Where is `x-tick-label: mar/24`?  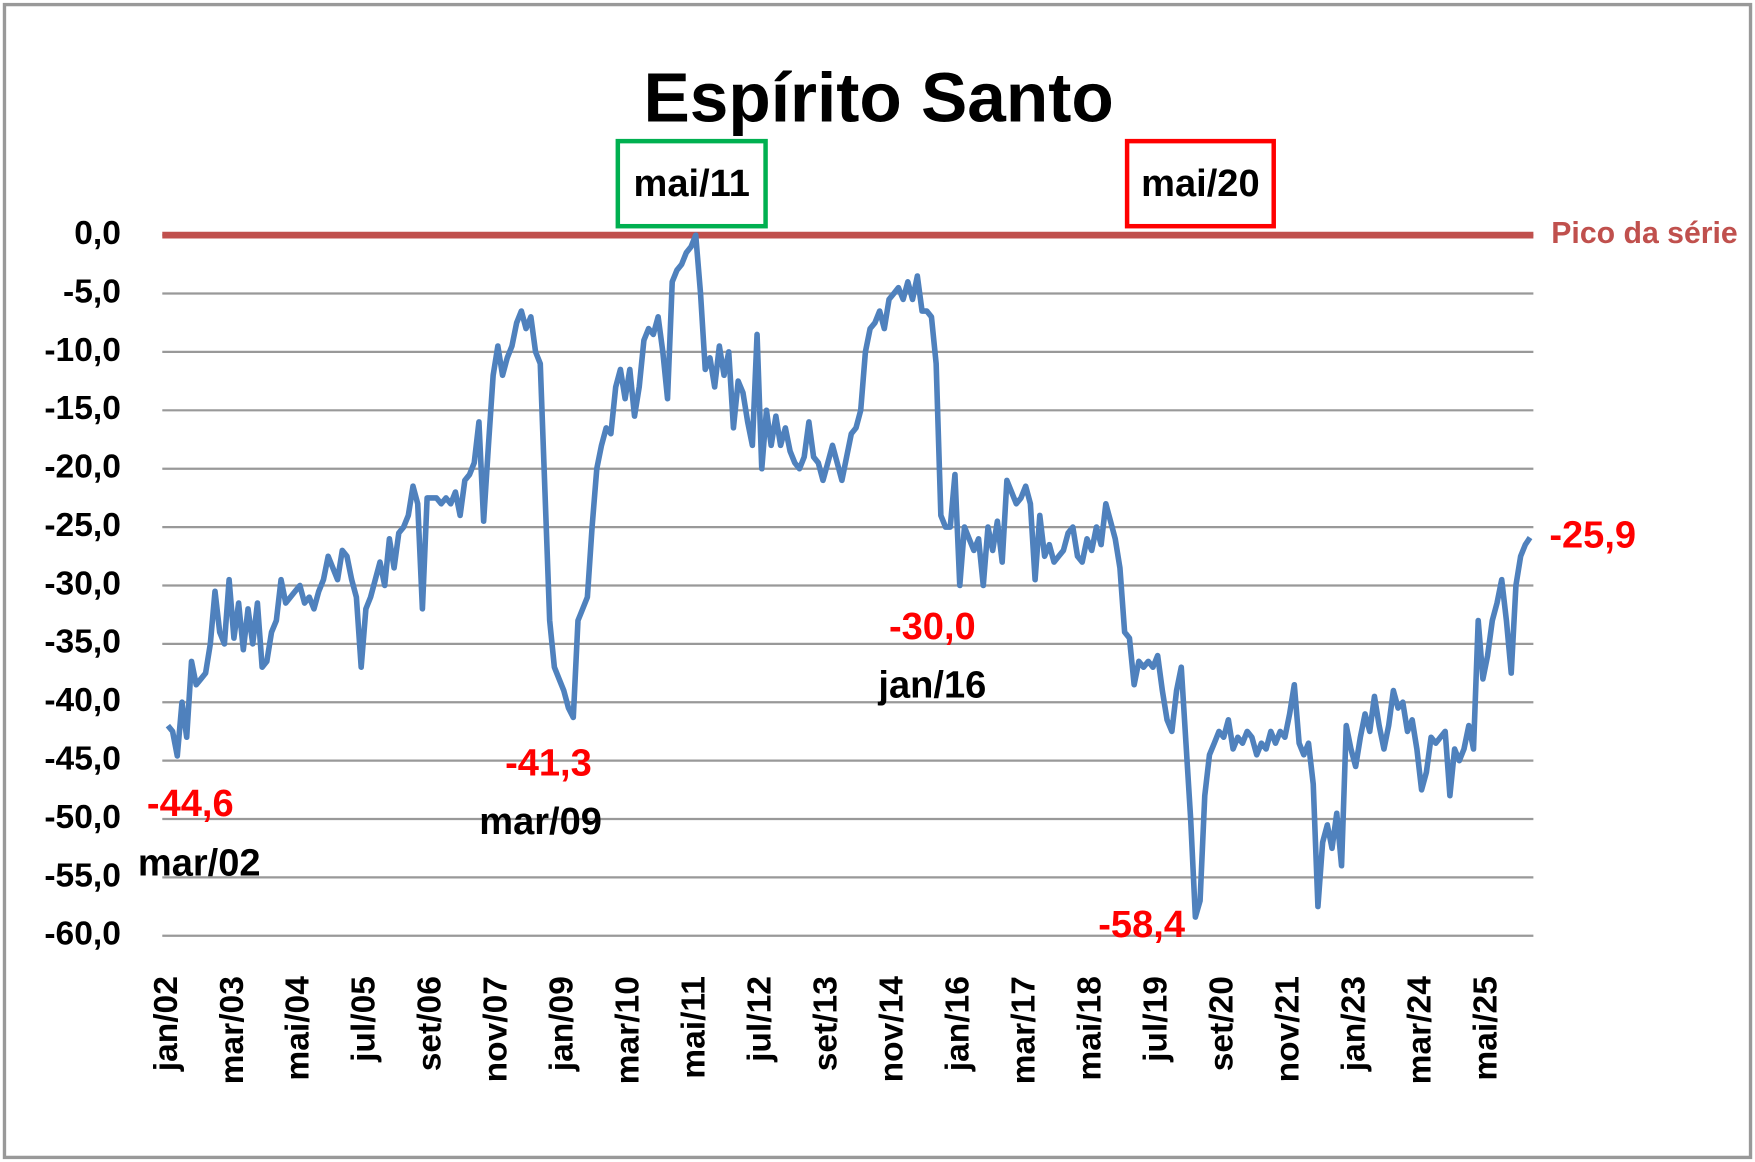
x-tick-label: mar/24 is located at coordinates (1419, 1030).